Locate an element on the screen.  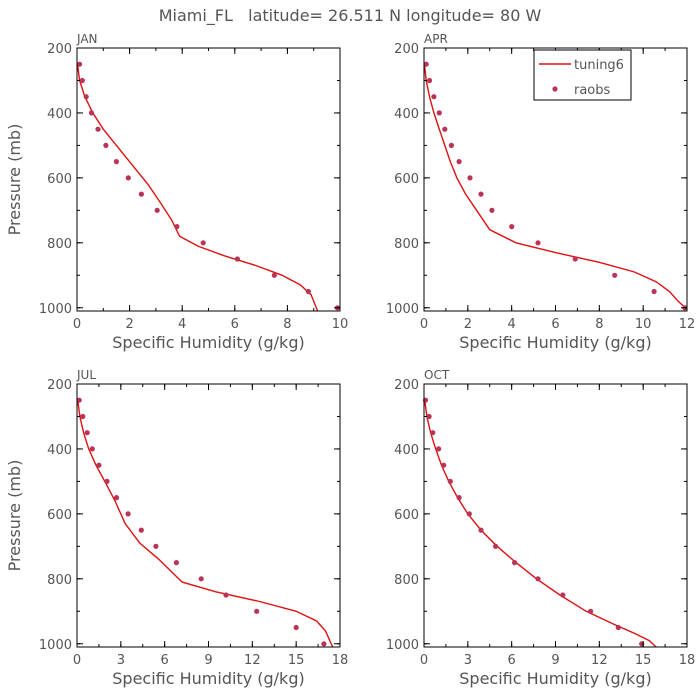
x-tick-label: 3 is located at coordinates (468, 660).